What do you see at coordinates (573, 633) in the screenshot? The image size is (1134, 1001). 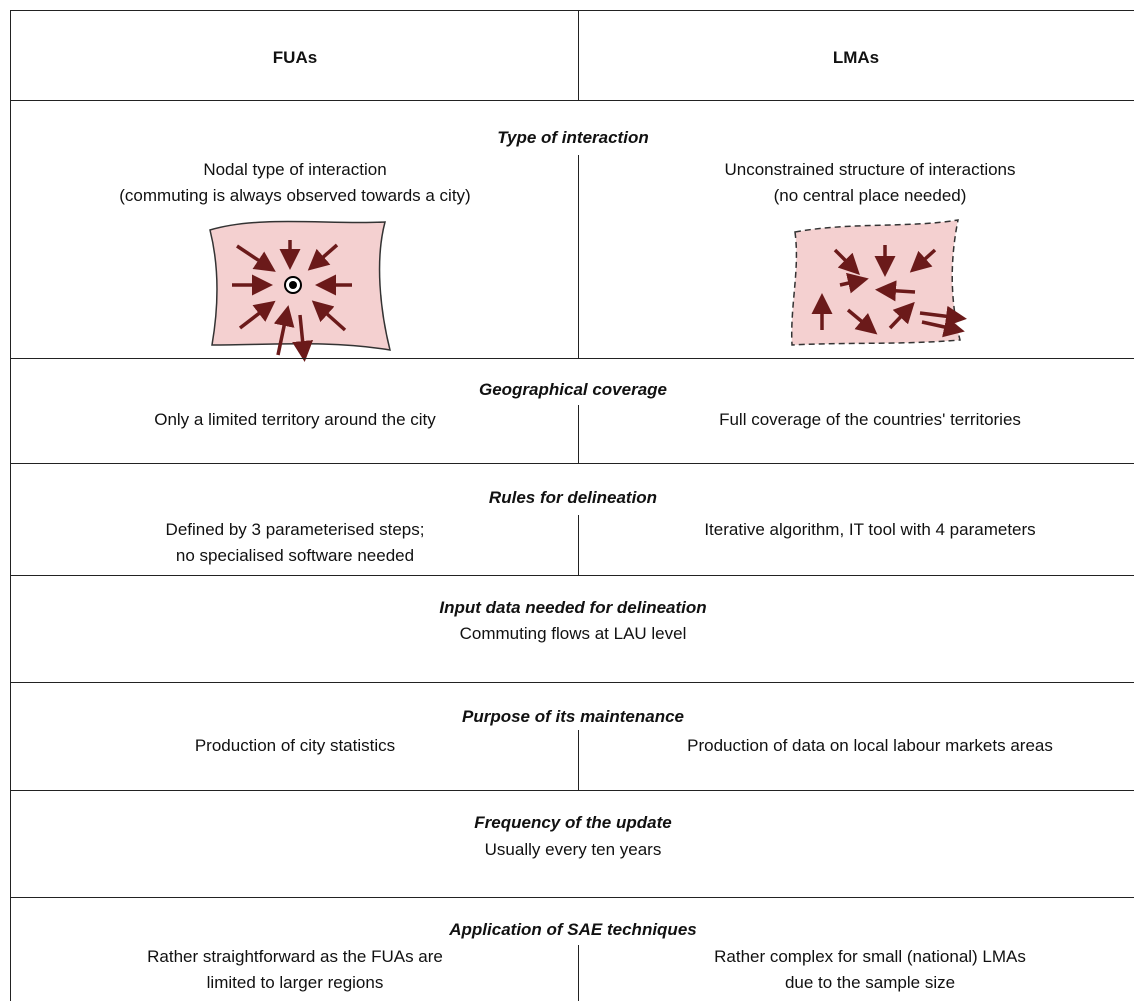 I see `cell-text: Commuting flows at LAU level` at bounding box center [573, 633].